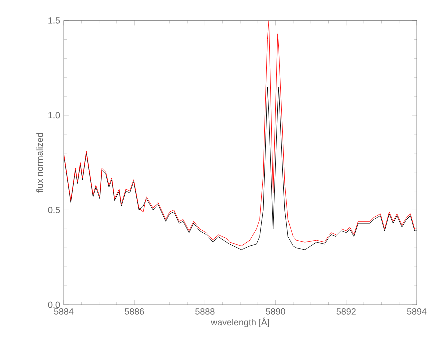 The width and height of the screenshot is (436, 349). I want to click on y-axis-title: flux normalized, so click(40, 163).